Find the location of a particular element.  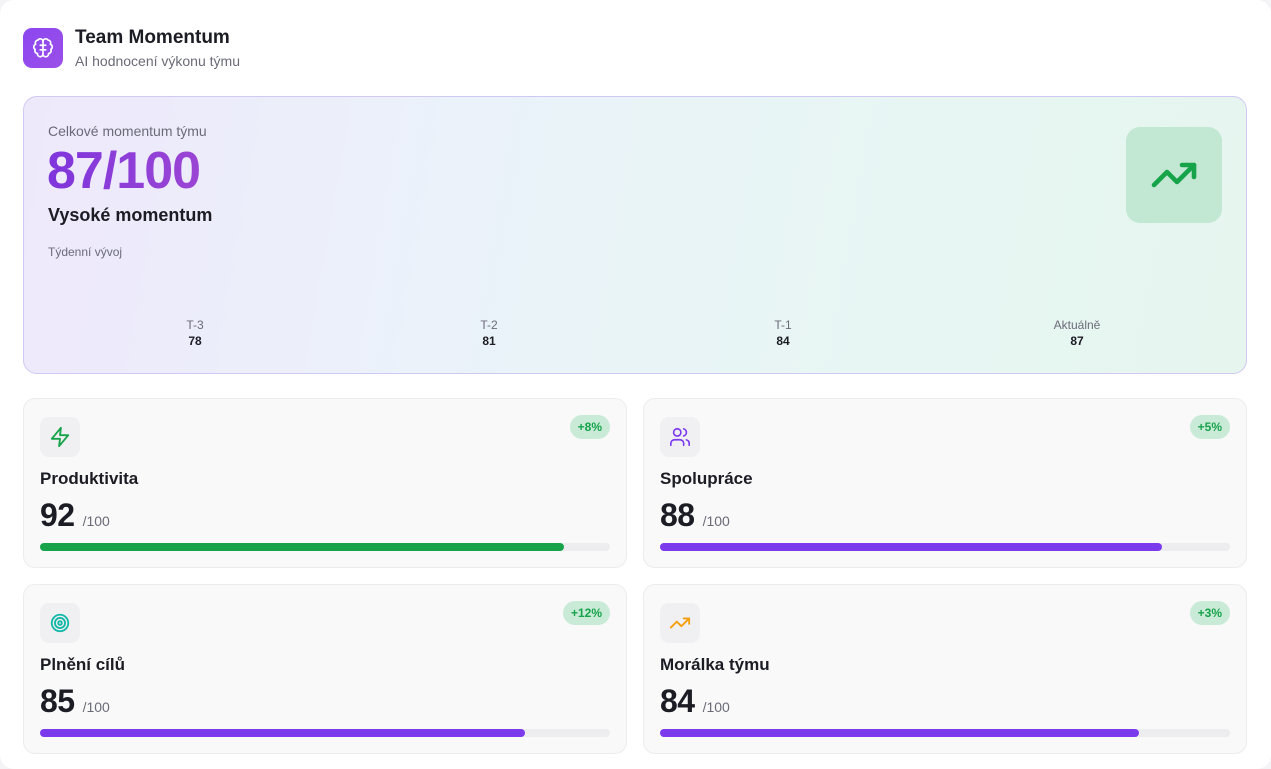

change-badge: +8% is located at coordinates (589, 427).